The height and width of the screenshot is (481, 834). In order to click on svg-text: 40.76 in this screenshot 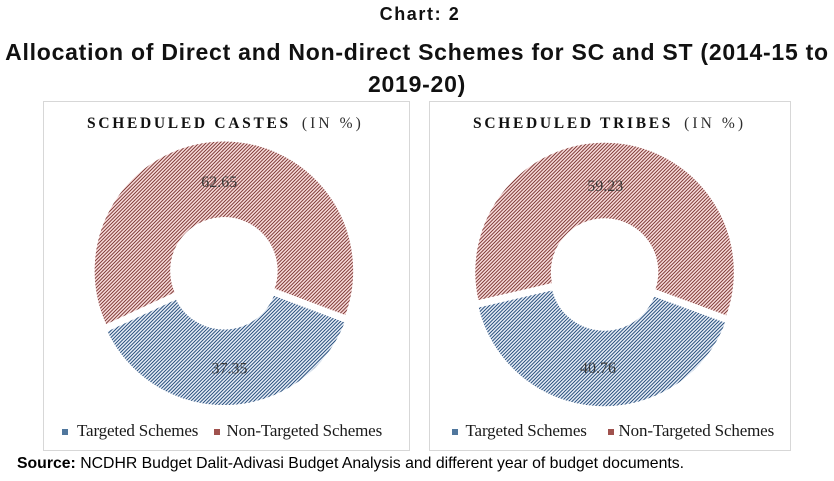, I will do `click(598, 368)`.